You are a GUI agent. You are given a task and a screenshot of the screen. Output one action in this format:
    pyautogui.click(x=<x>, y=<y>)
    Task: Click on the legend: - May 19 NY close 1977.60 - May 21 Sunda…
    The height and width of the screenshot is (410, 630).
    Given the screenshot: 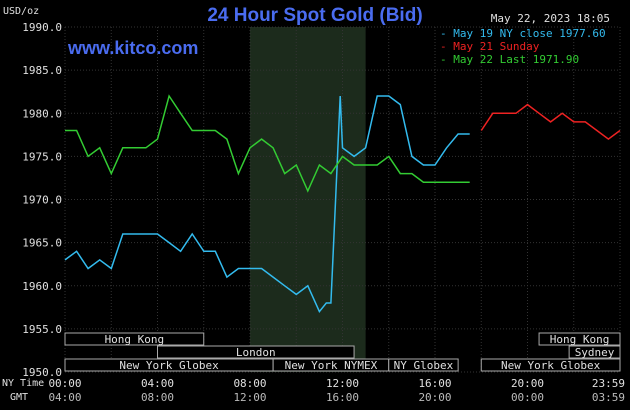 What is the action you would take?
    pyautogui.click(x=523, y=46)
    